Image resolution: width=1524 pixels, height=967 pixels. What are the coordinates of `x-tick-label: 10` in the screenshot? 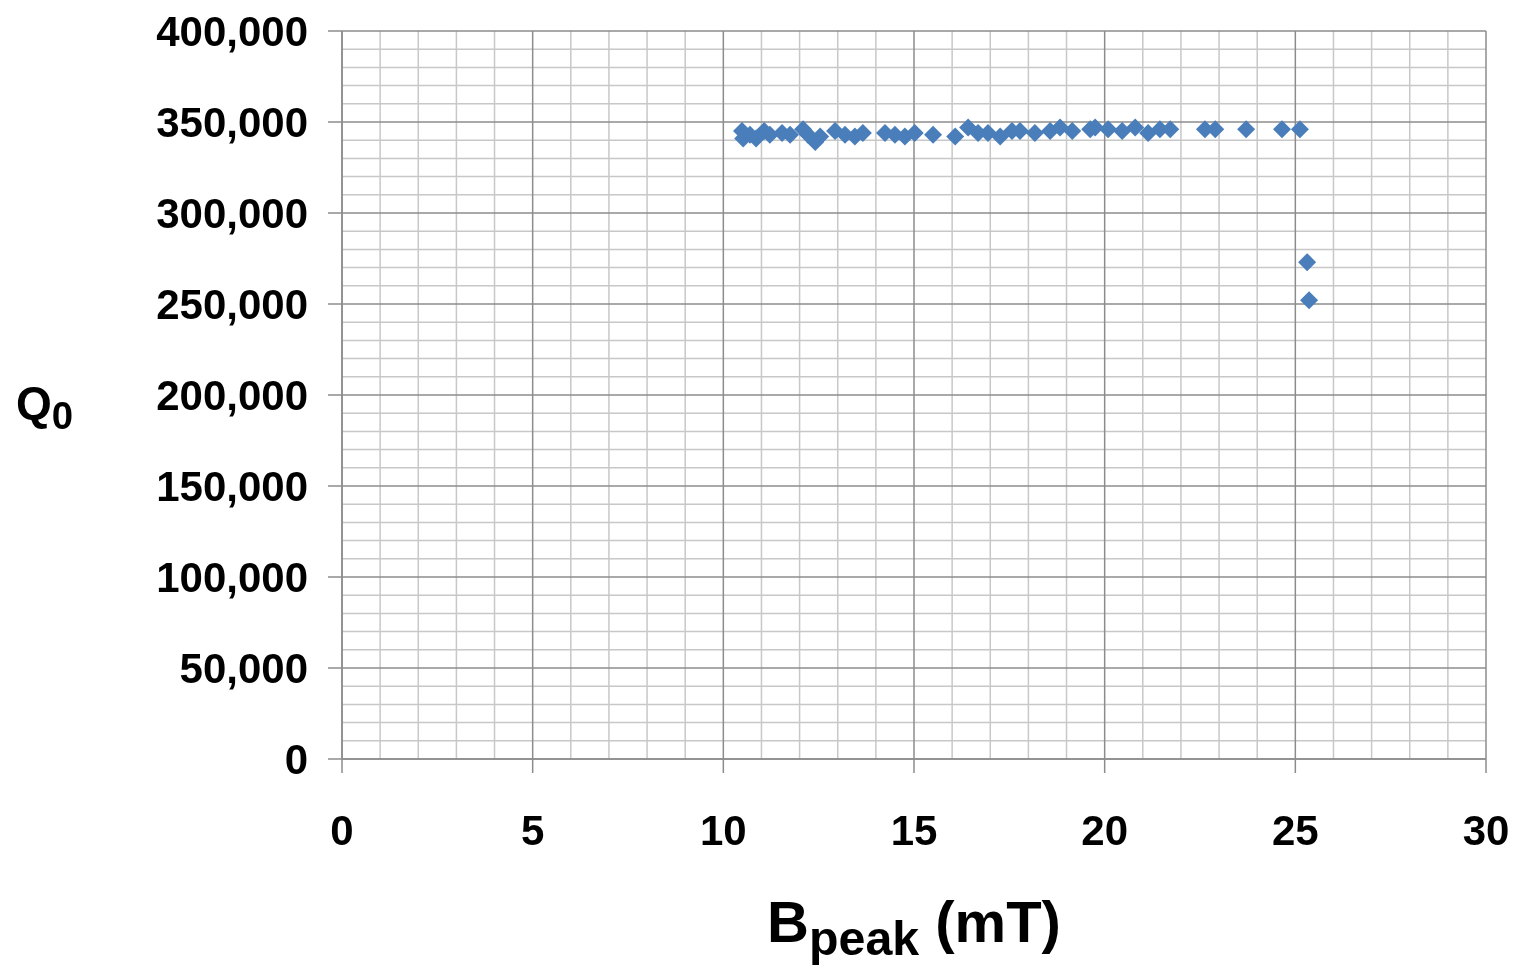 It's located at (723, 830).